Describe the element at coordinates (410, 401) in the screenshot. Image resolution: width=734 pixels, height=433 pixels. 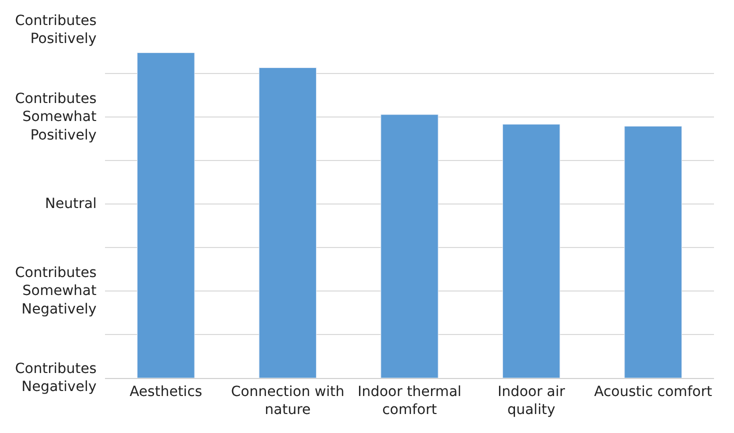
I see `x-tick-label: Indoor thermal comfort` at that location.